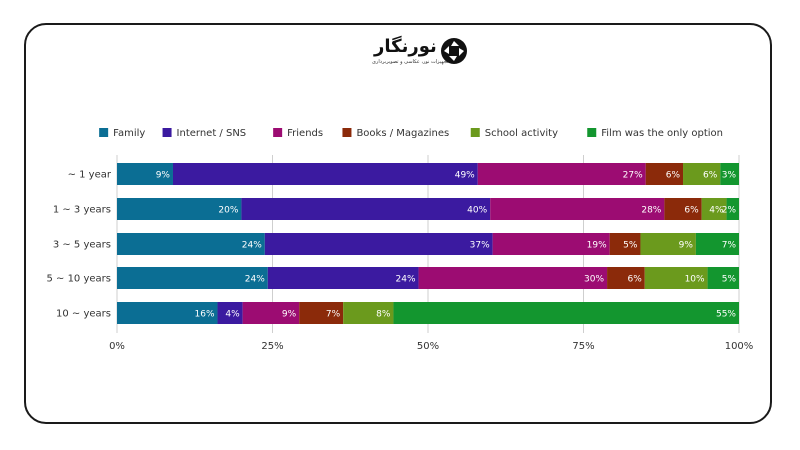 The height and width of the screenshot is (450, 800). I want to click on y-category-label: 3 ~ 5 years, so click(82, 245).